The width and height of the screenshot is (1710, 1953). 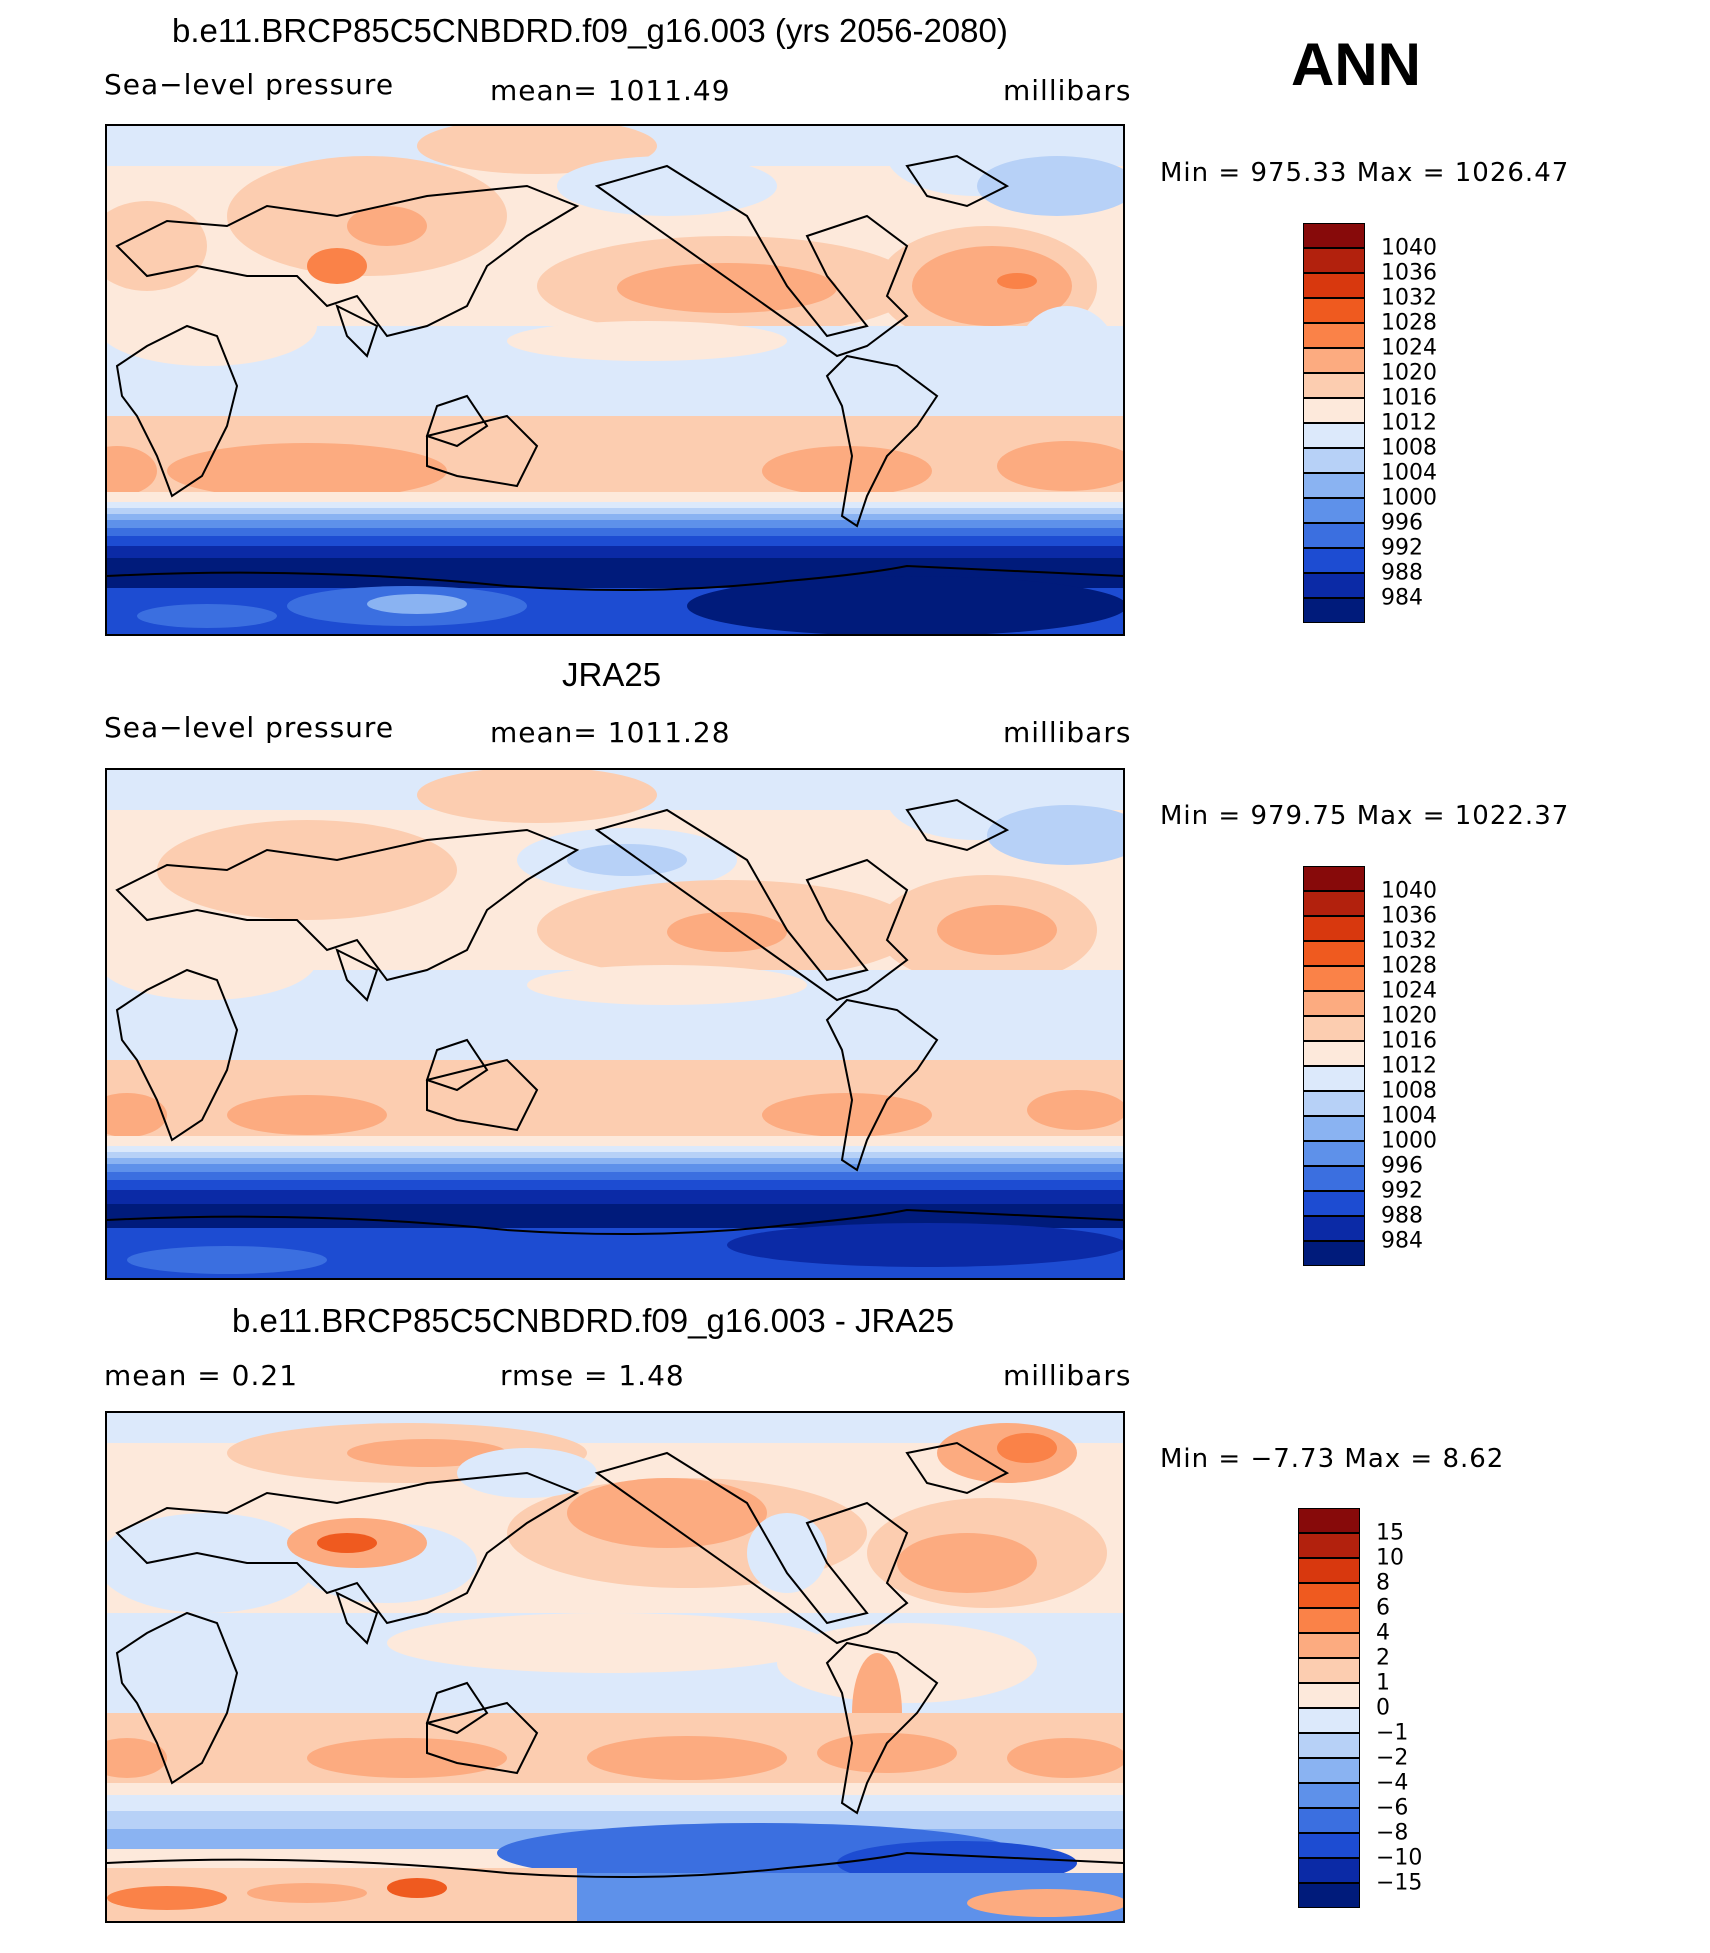 I want to click on colorbar-label: 0, so click(x=1383, y=1708).